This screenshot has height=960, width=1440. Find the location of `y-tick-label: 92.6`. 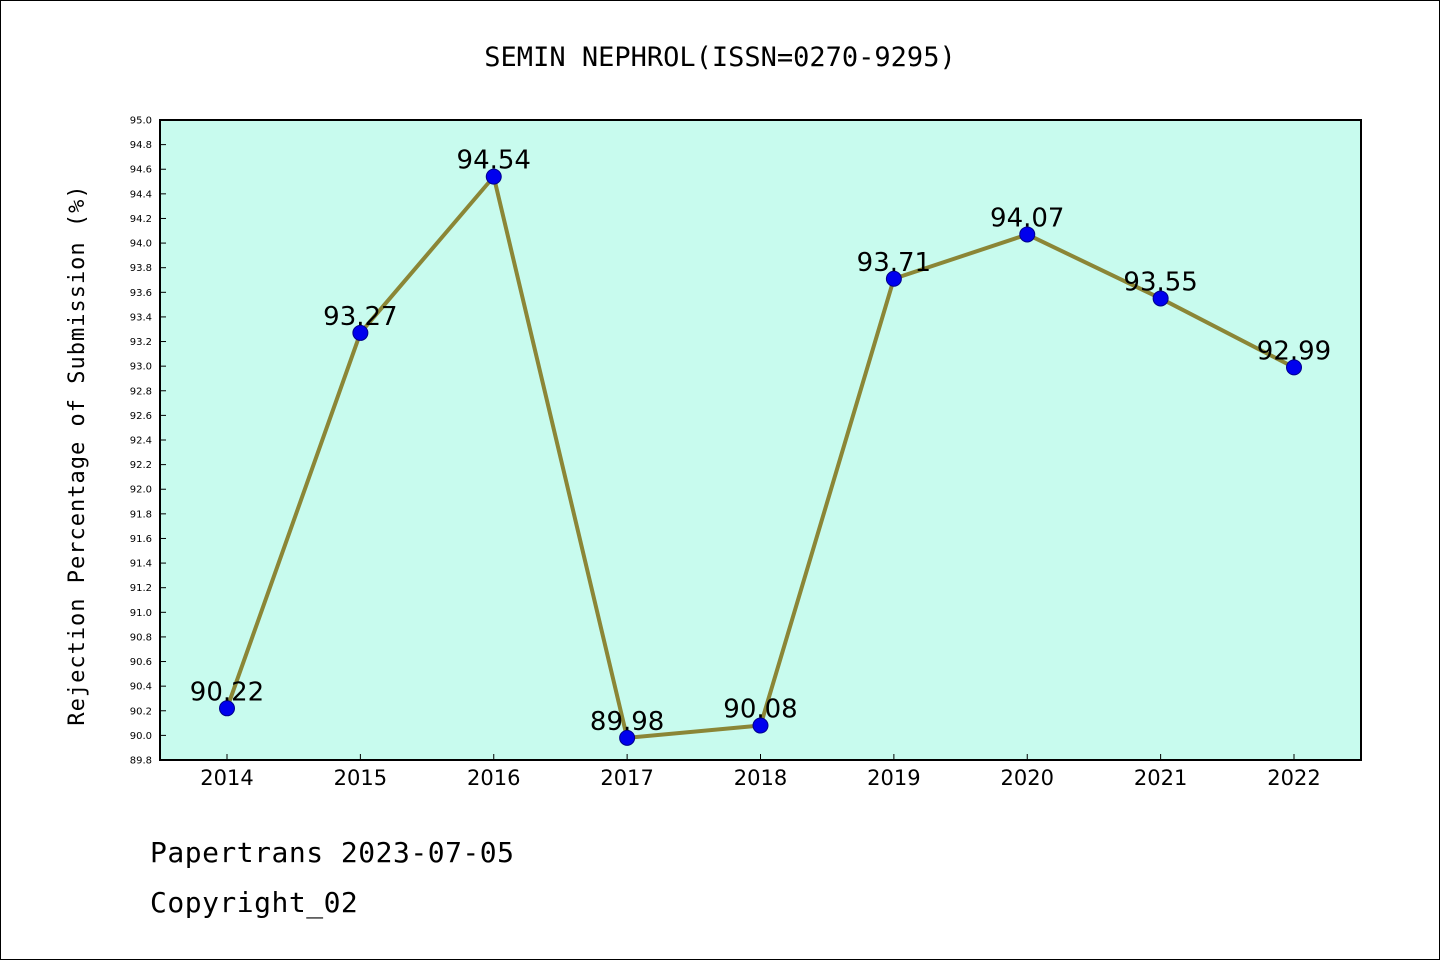

y-tick-label: 92.6 is located at coordinates (141, 416).